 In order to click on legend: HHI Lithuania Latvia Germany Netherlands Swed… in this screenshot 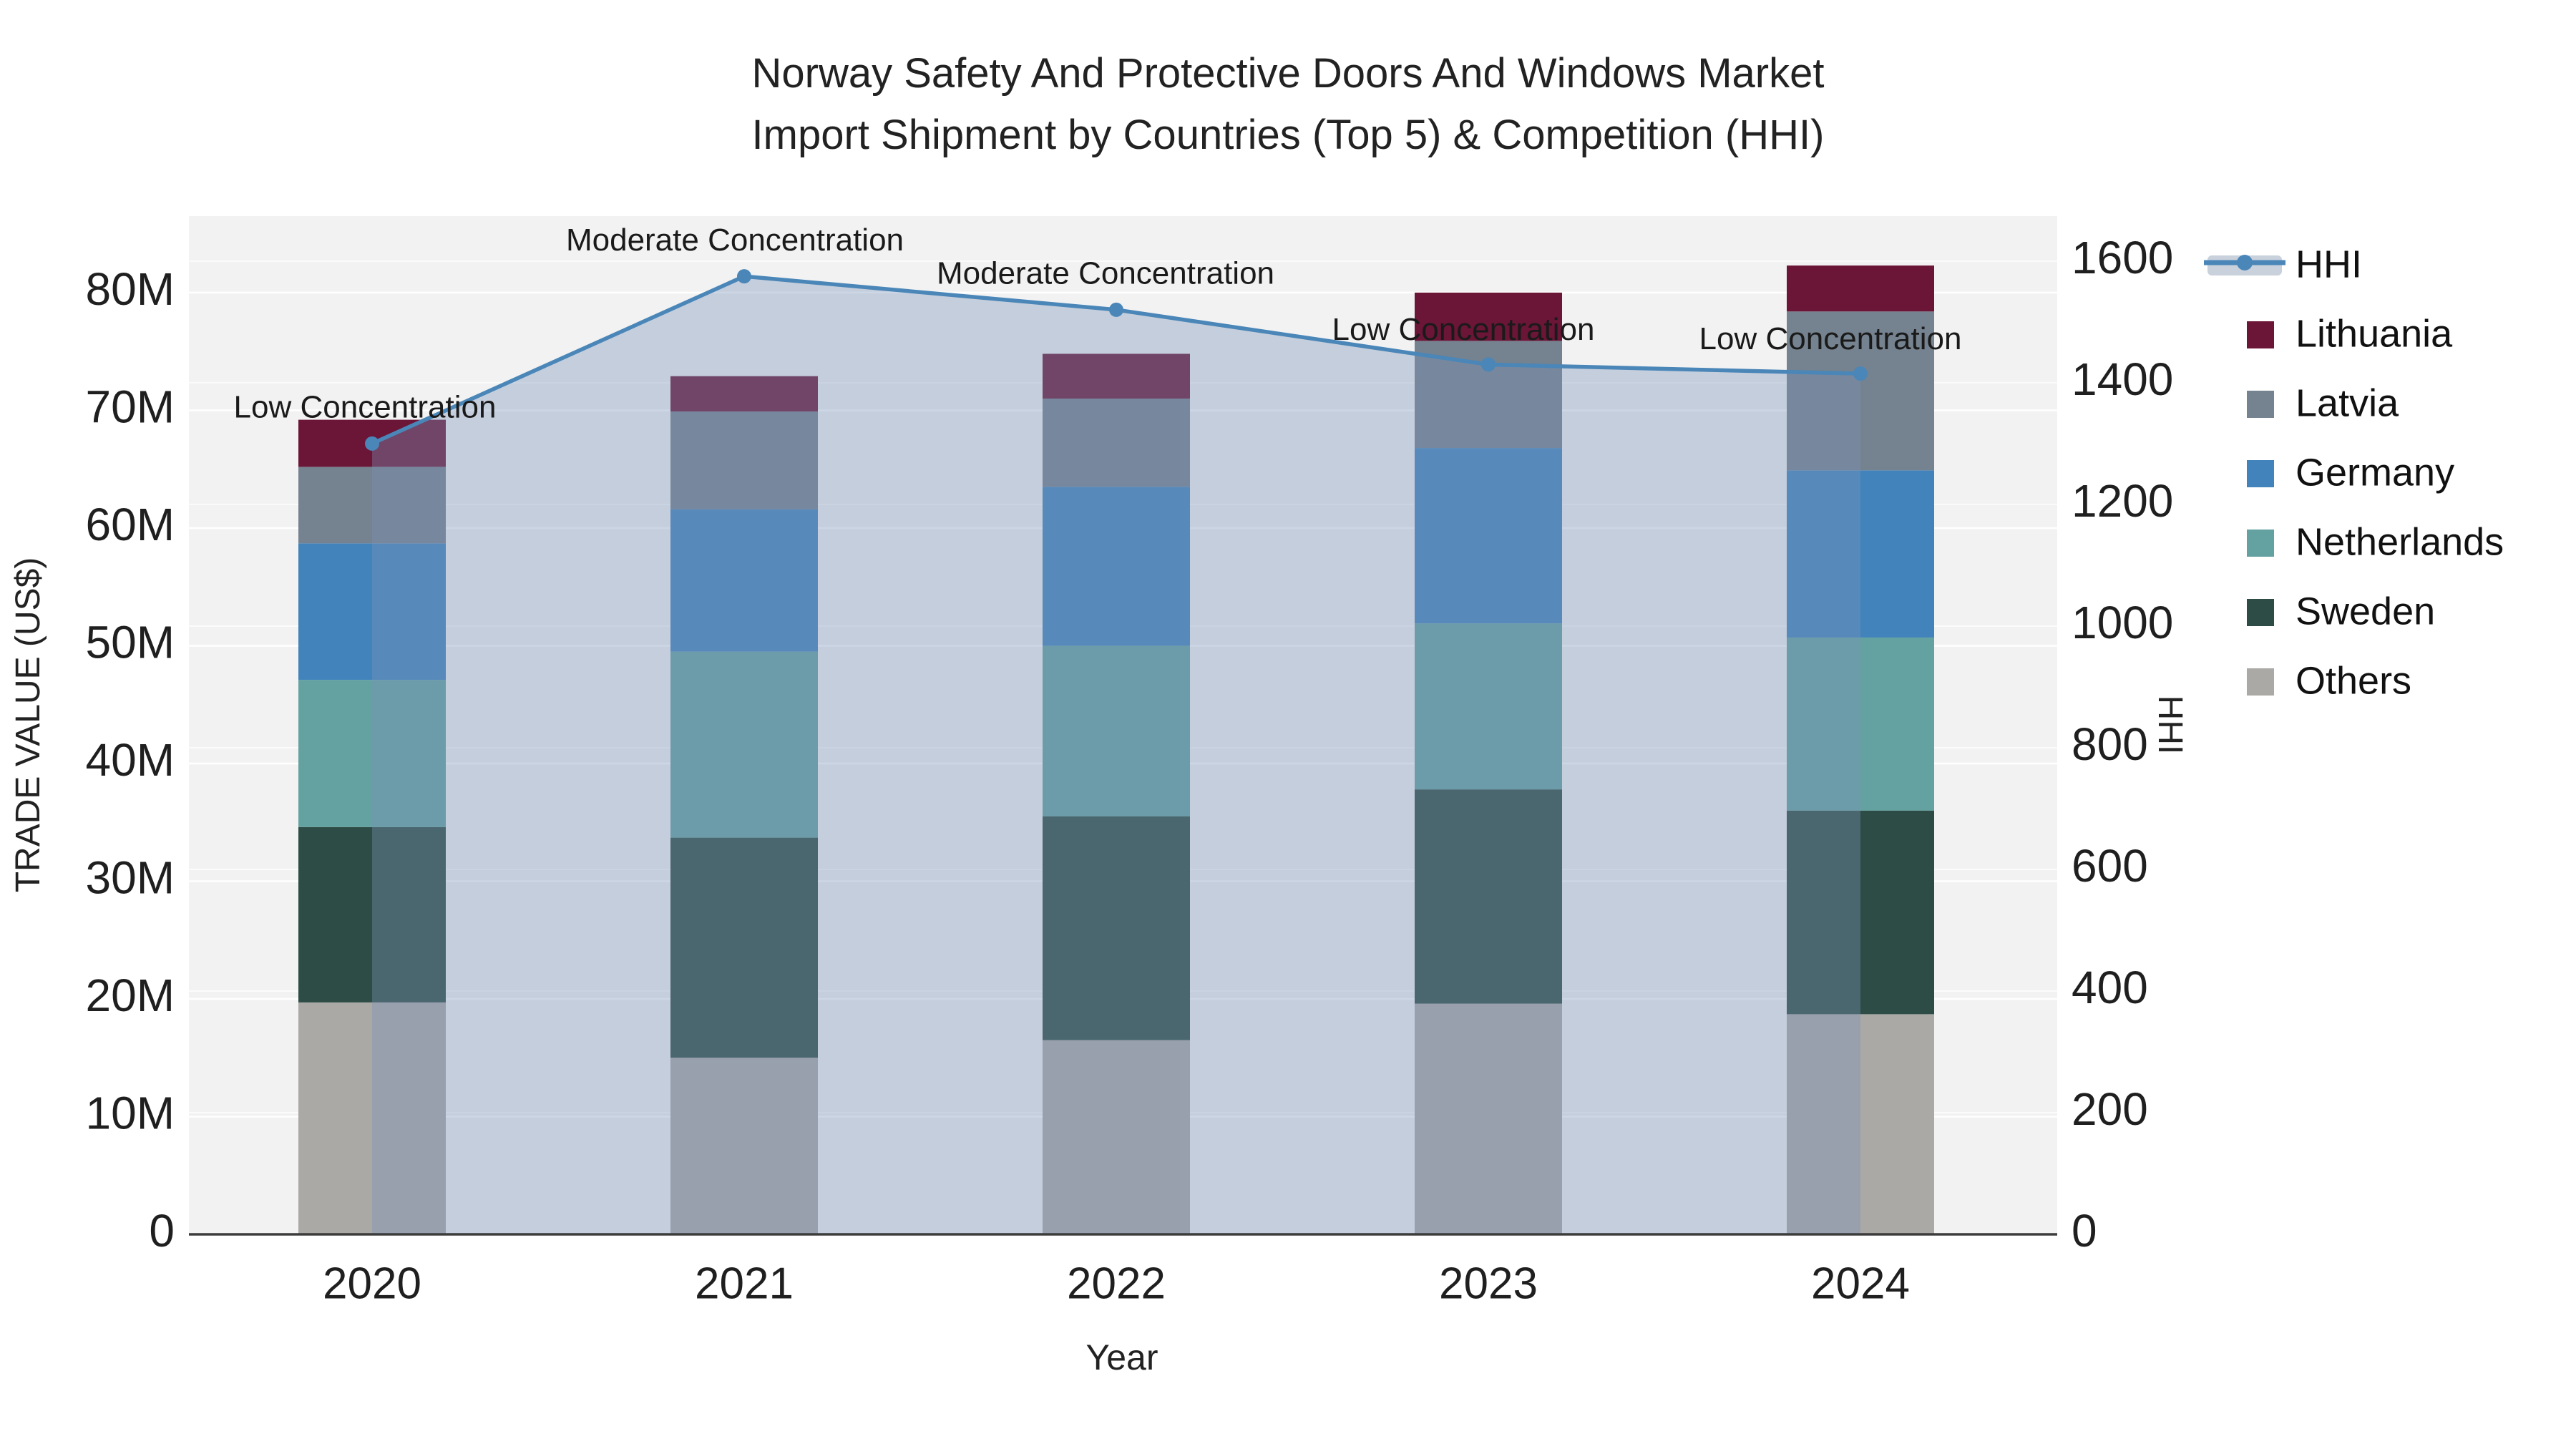, I will do `click(2354, 472)`.